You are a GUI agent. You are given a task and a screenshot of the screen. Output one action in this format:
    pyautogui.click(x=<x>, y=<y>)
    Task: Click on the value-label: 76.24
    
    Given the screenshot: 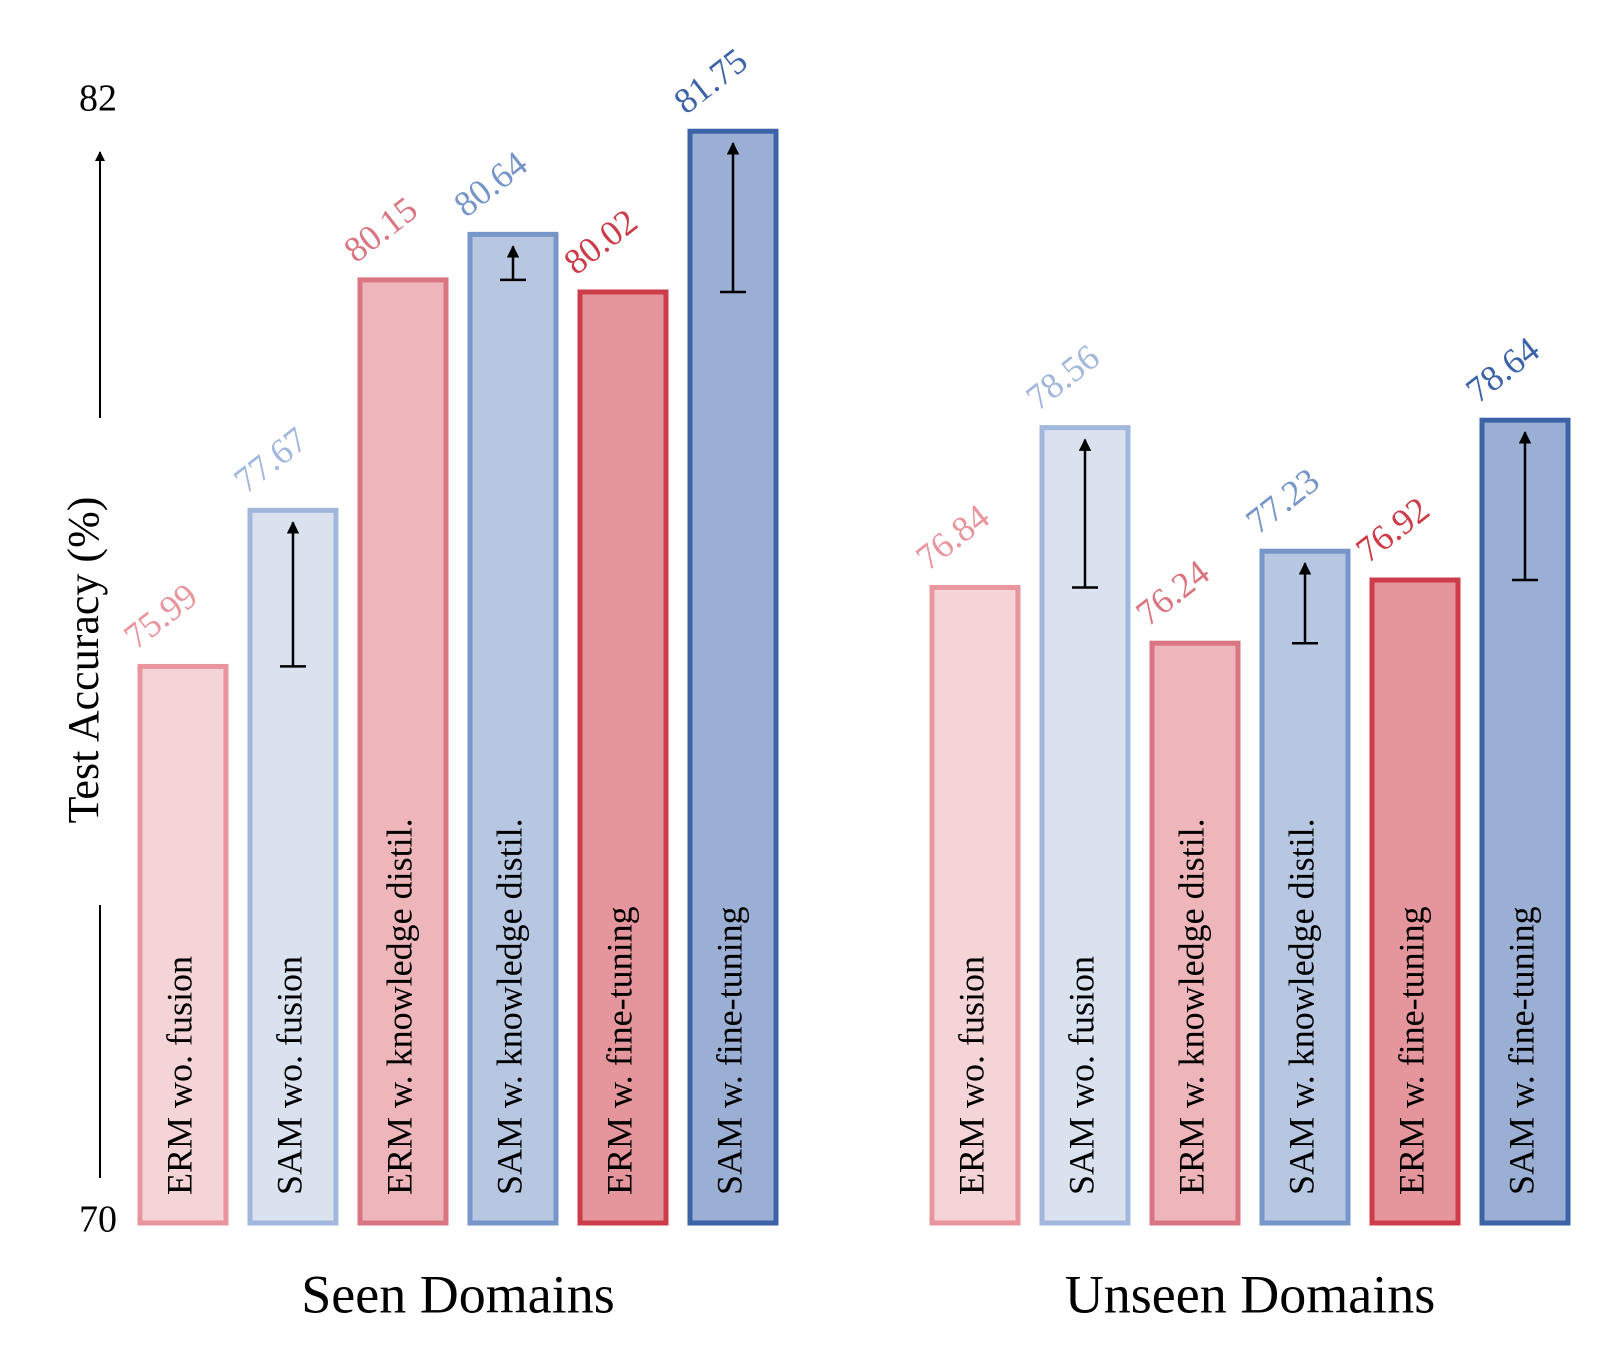 What is the action you would take?
    pyautogui.click(x=1172, y=592)
    